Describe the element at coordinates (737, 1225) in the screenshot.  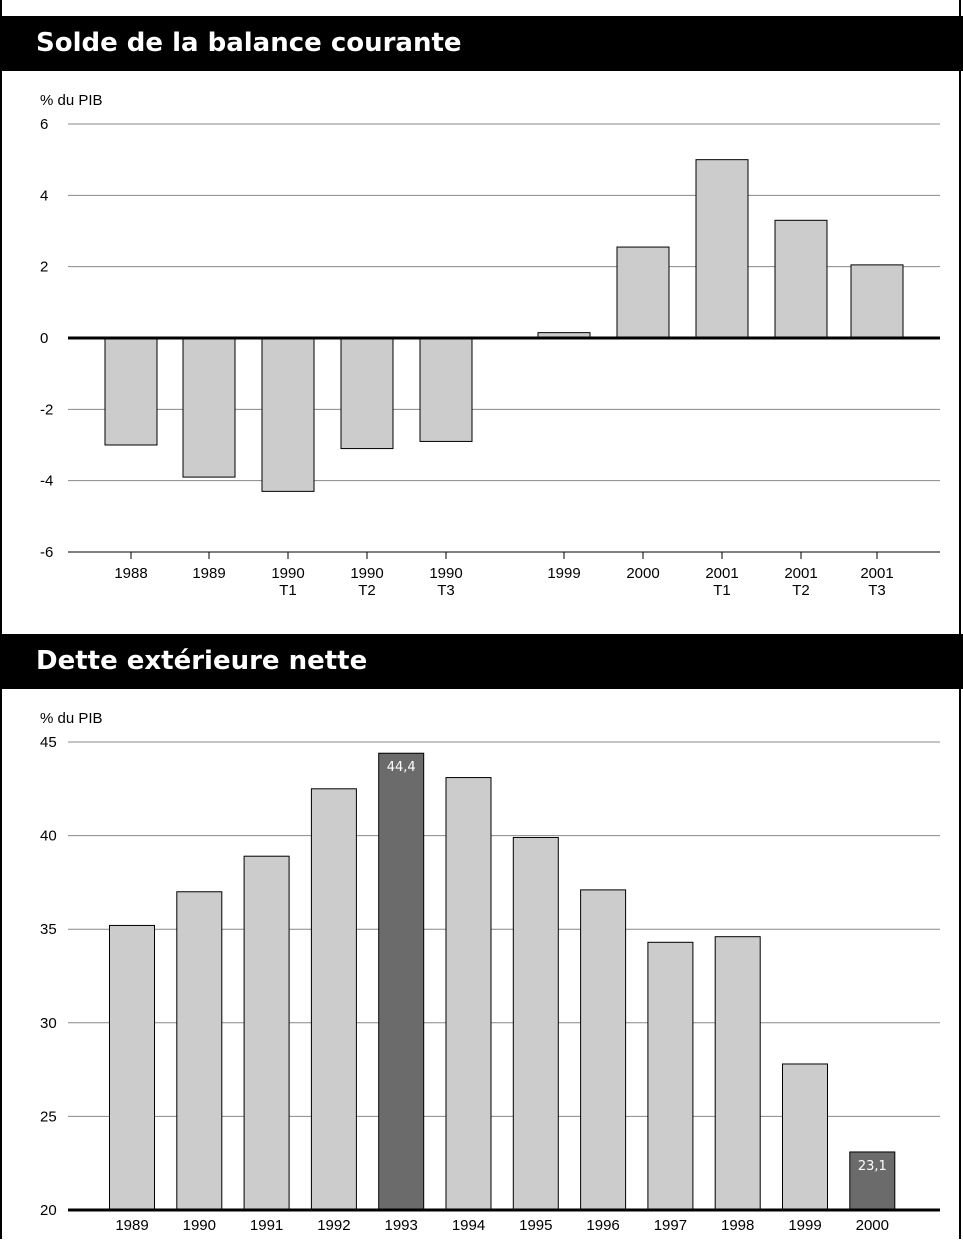
I see `x-tick-label: 1998` at that location.